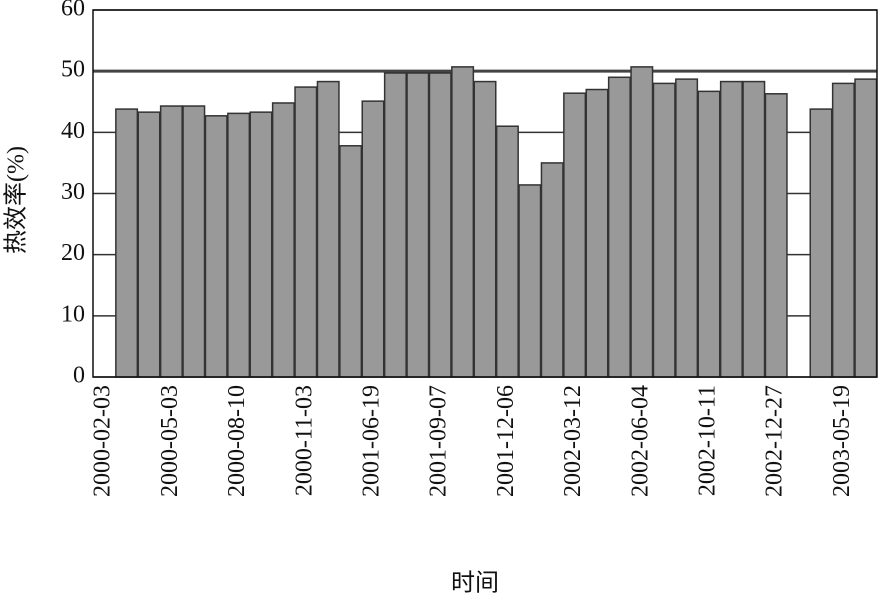 The image size is (879, 608). Describe the element at coordinates (775, 441) in the screenshot. I see `x-tick-label: 2002-12-27` at that location.